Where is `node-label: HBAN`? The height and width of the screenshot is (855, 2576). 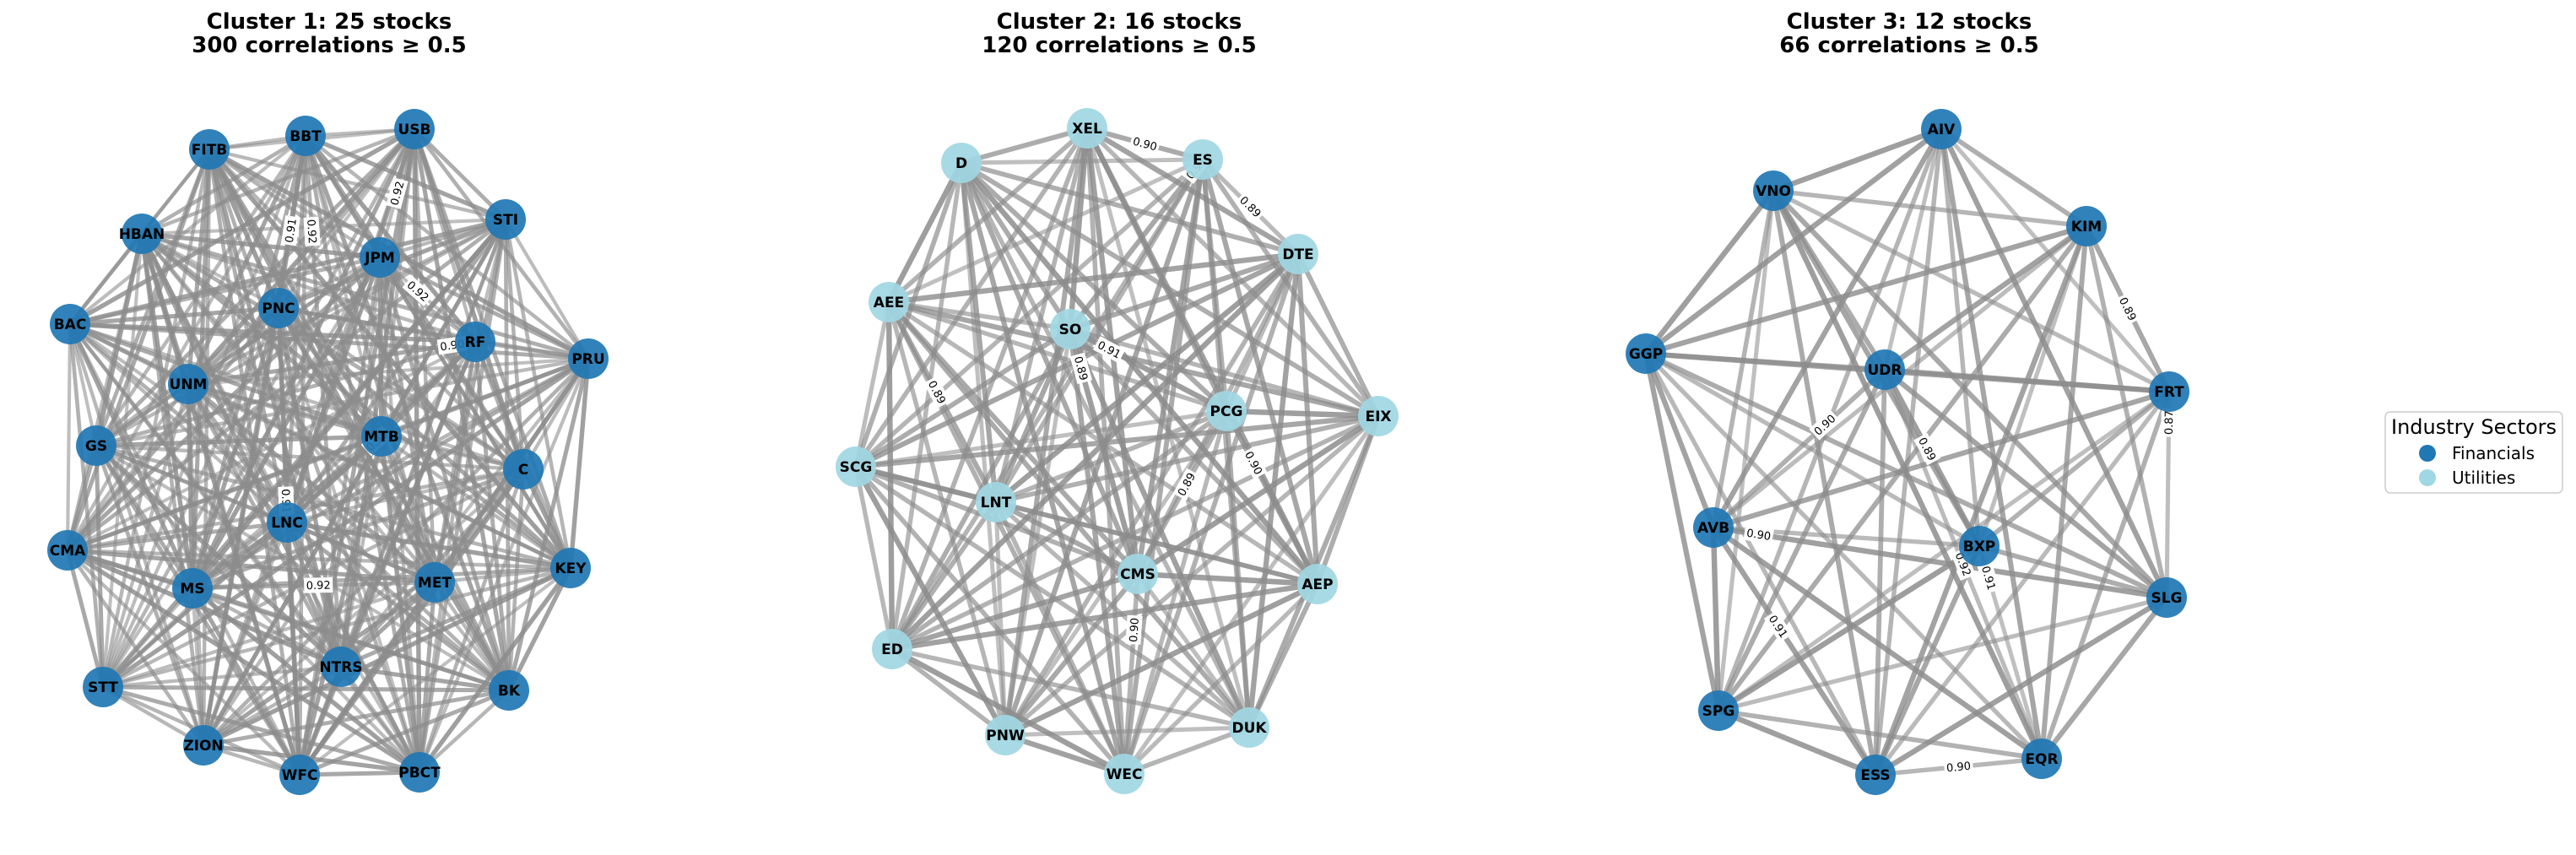
node-label: HBAN is located at coordinates (142, 235).